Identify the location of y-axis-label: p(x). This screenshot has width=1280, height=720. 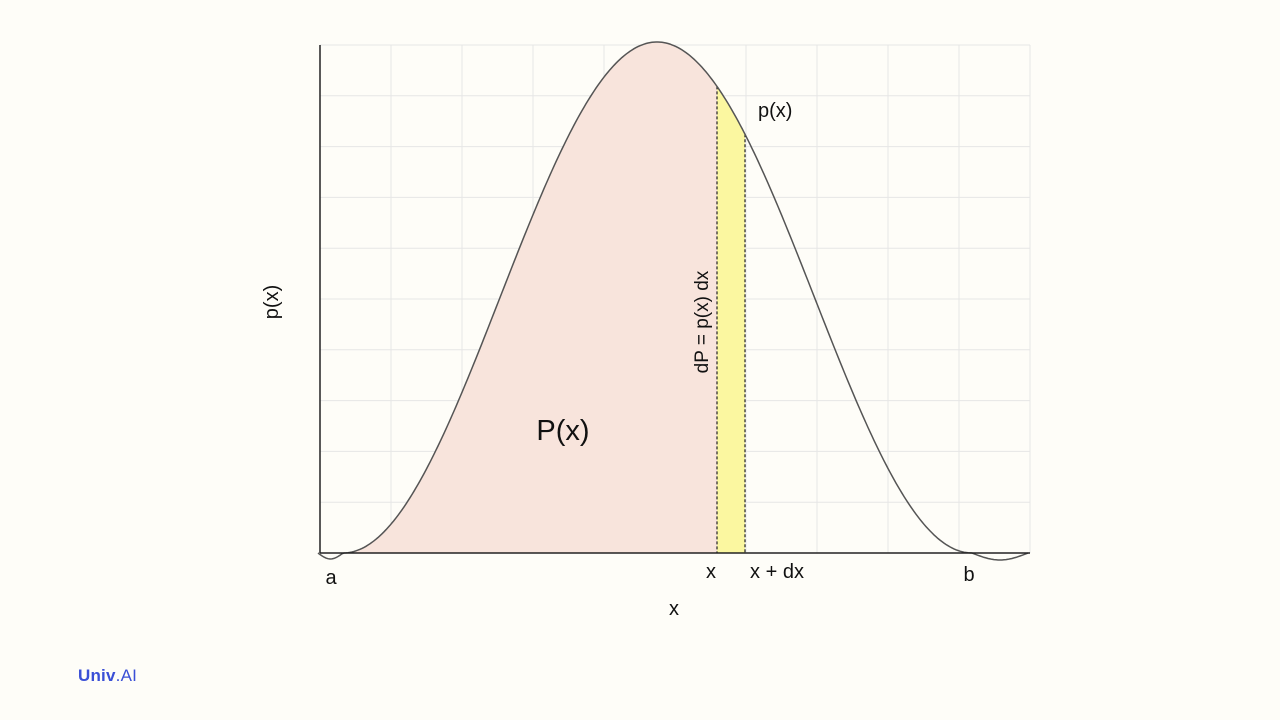
(272, 302).